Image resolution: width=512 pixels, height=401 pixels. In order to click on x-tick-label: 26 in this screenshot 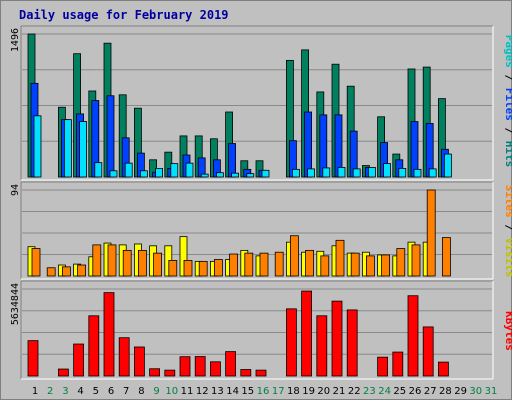, I will do `click(415, 391)`.